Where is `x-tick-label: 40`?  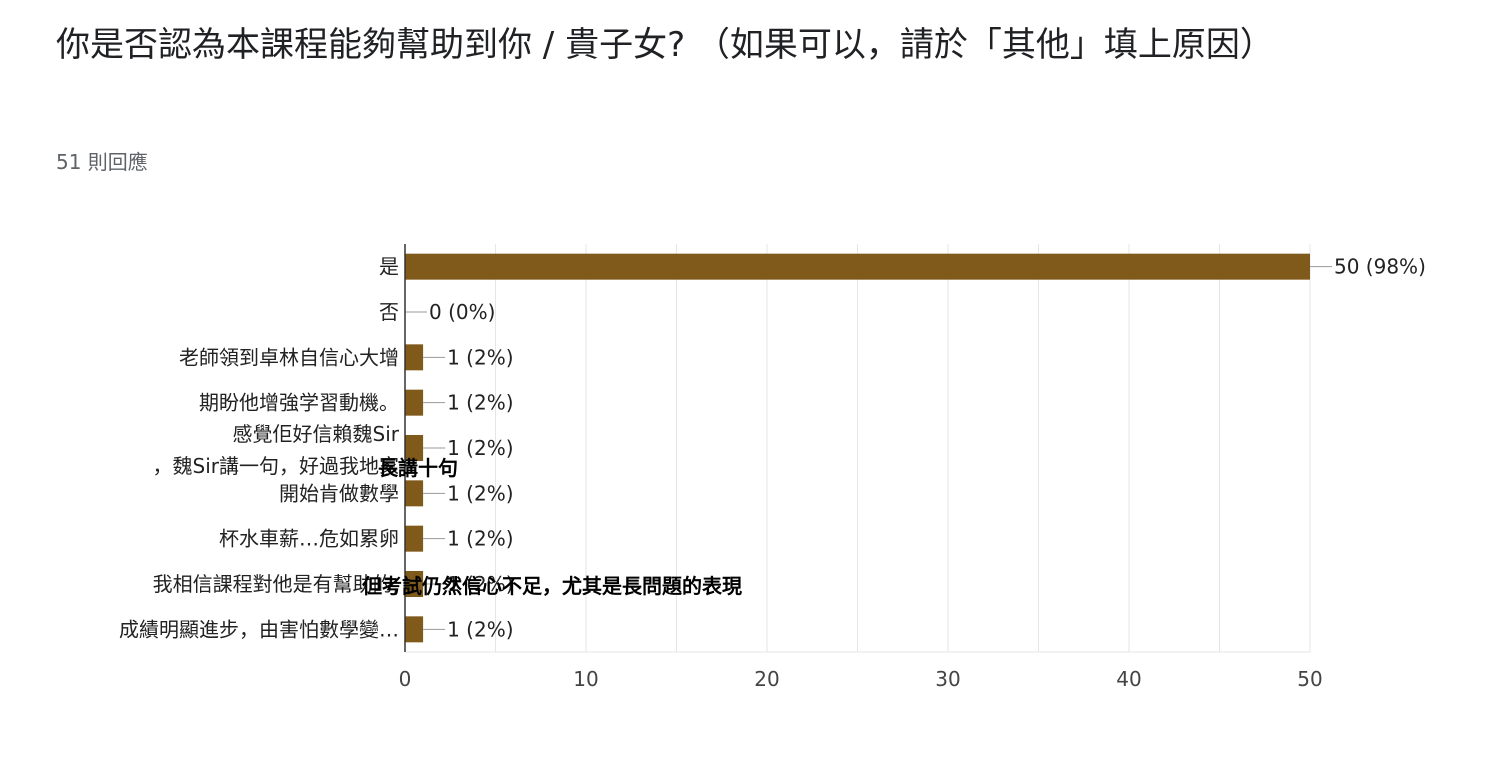 x-tick-label: 40 is located at coordinates (1128, 679).